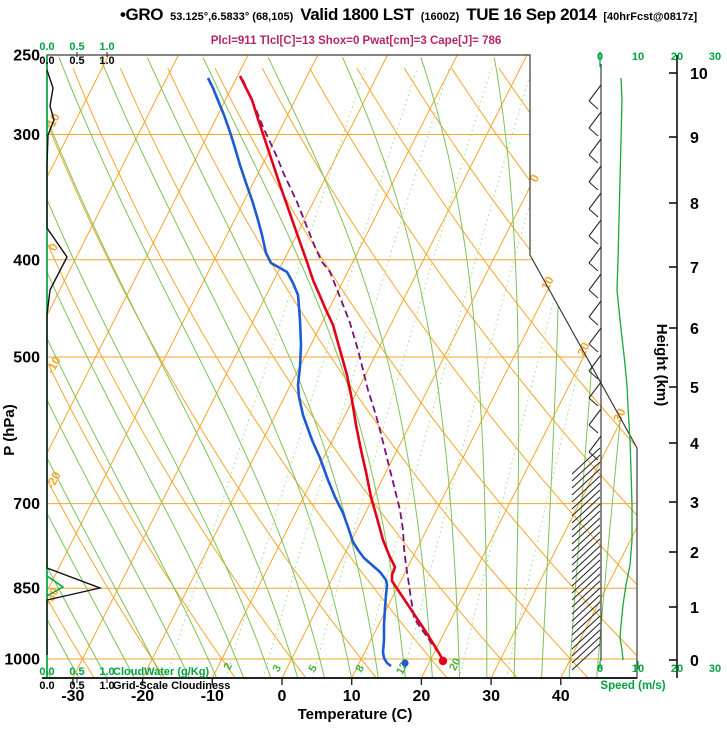  What do you see at coordinates (106, 686) in the screenshot?
I see `cloudiness-scale-bottom-label: 1.0` at bounding box center [106, 686].